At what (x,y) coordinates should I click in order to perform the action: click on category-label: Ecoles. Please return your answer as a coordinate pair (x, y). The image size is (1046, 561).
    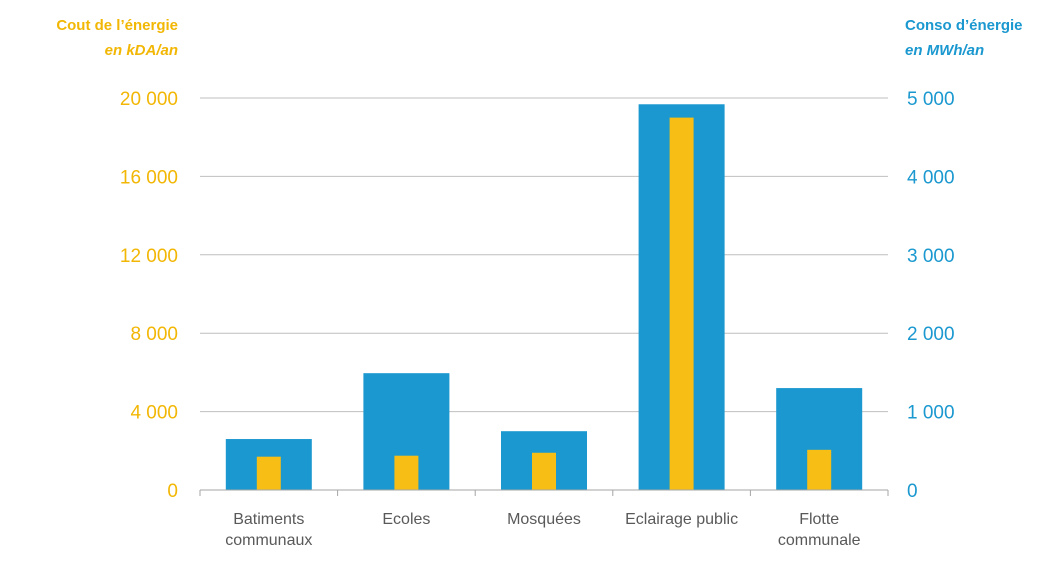
    Looking at the image, I should click on (406, 519).